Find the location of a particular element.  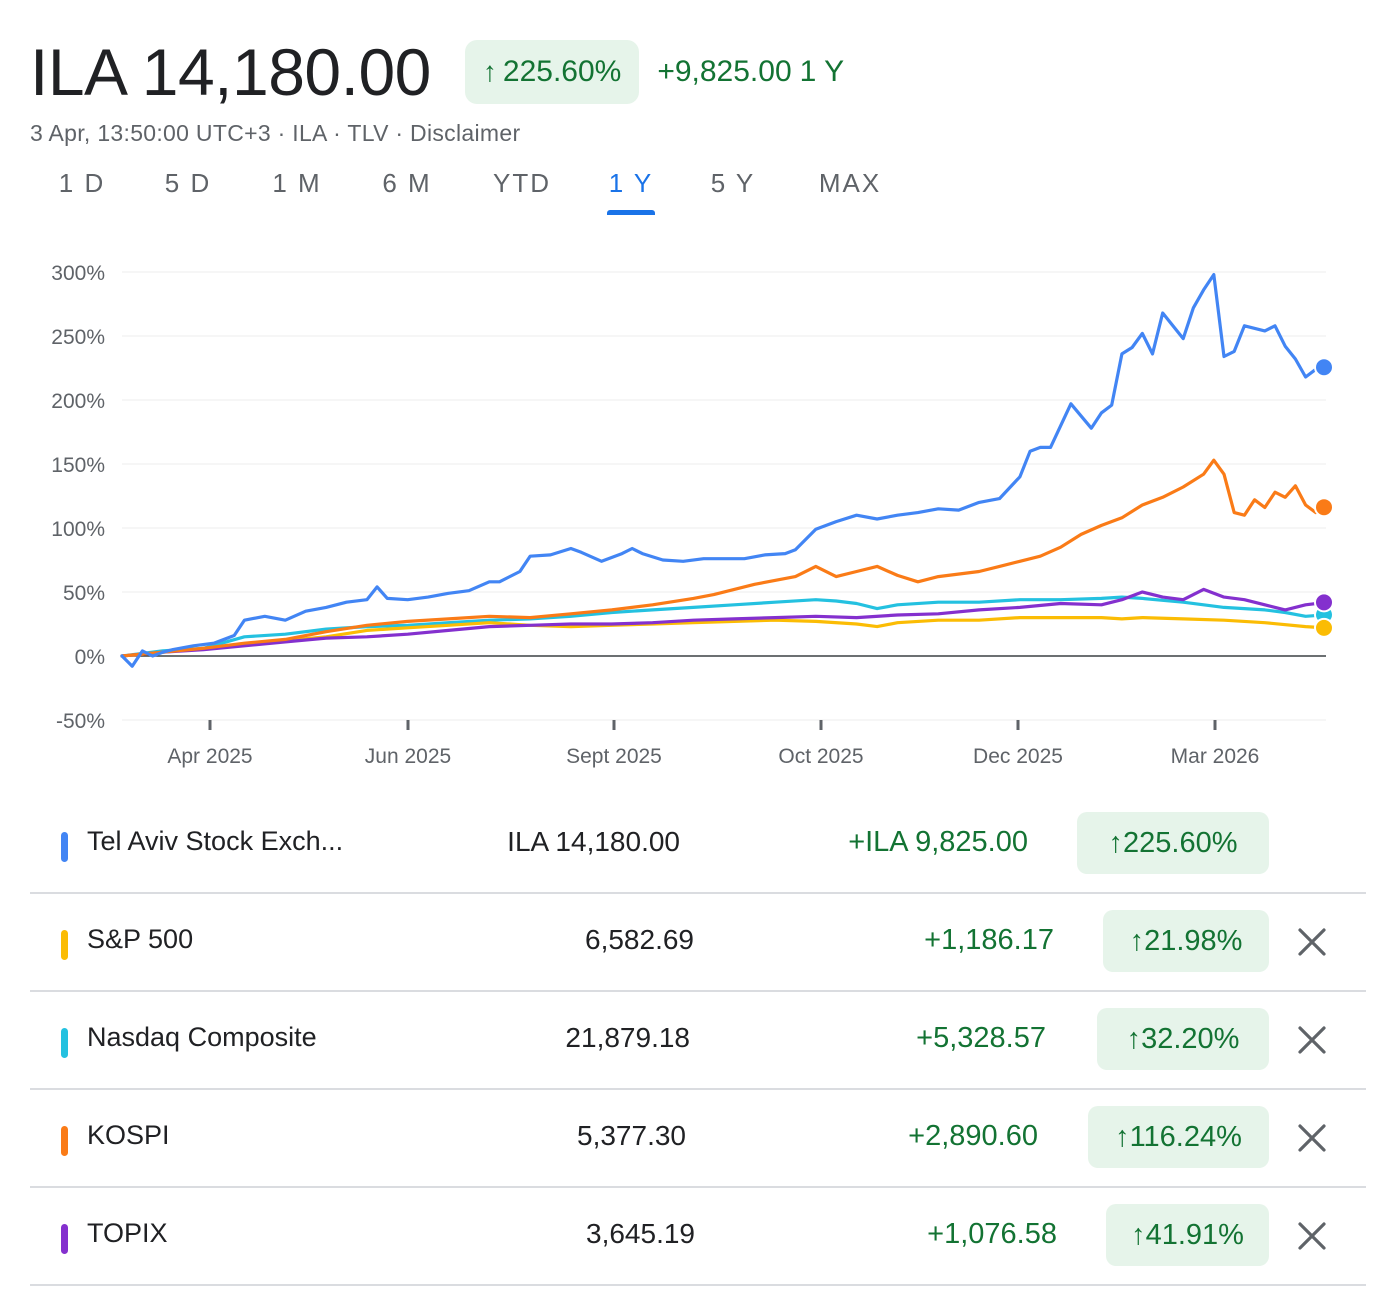

y-tick-label: 100% is located at coordinates (78, 529).